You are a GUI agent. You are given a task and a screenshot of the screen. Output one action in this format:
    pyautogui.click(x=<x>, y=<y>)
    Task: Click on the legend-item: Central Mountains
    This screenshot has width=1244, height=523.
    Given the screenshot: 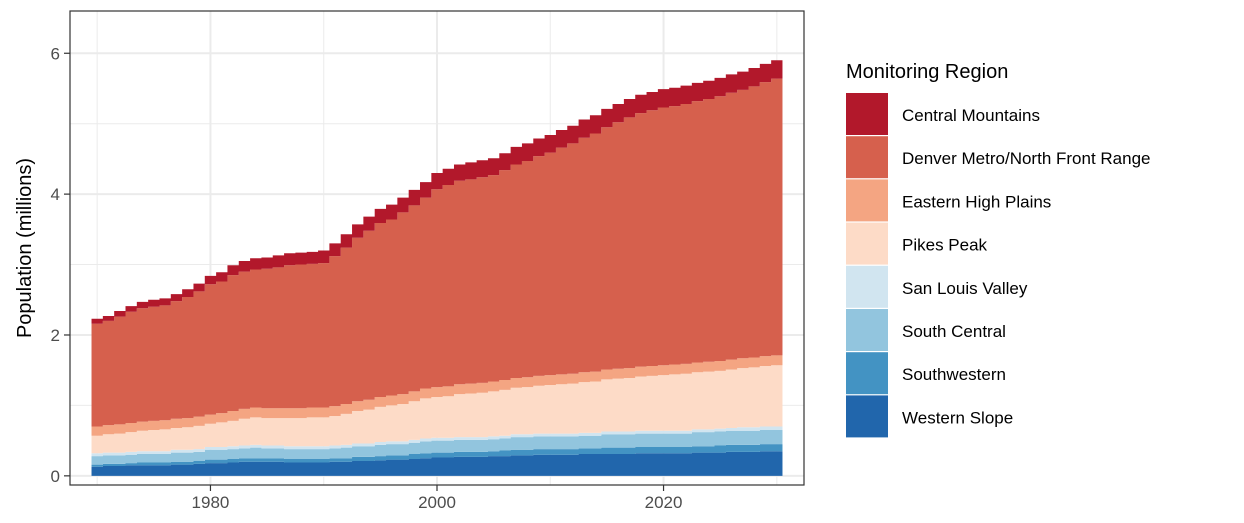 What is the action you would take?
    pyautogui.click(x=943, y=114)
    